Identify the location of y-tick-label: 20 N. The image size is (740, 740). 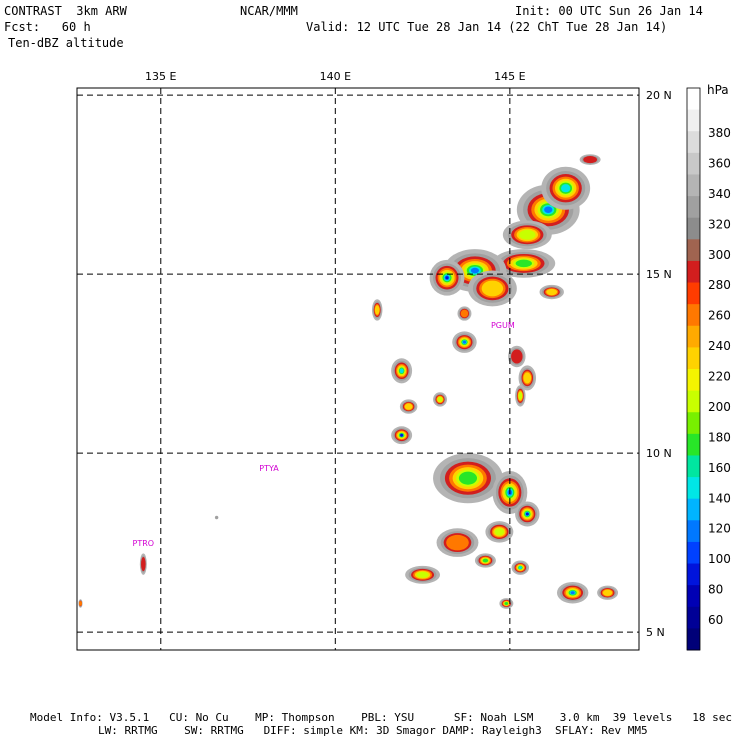
(659, 95).